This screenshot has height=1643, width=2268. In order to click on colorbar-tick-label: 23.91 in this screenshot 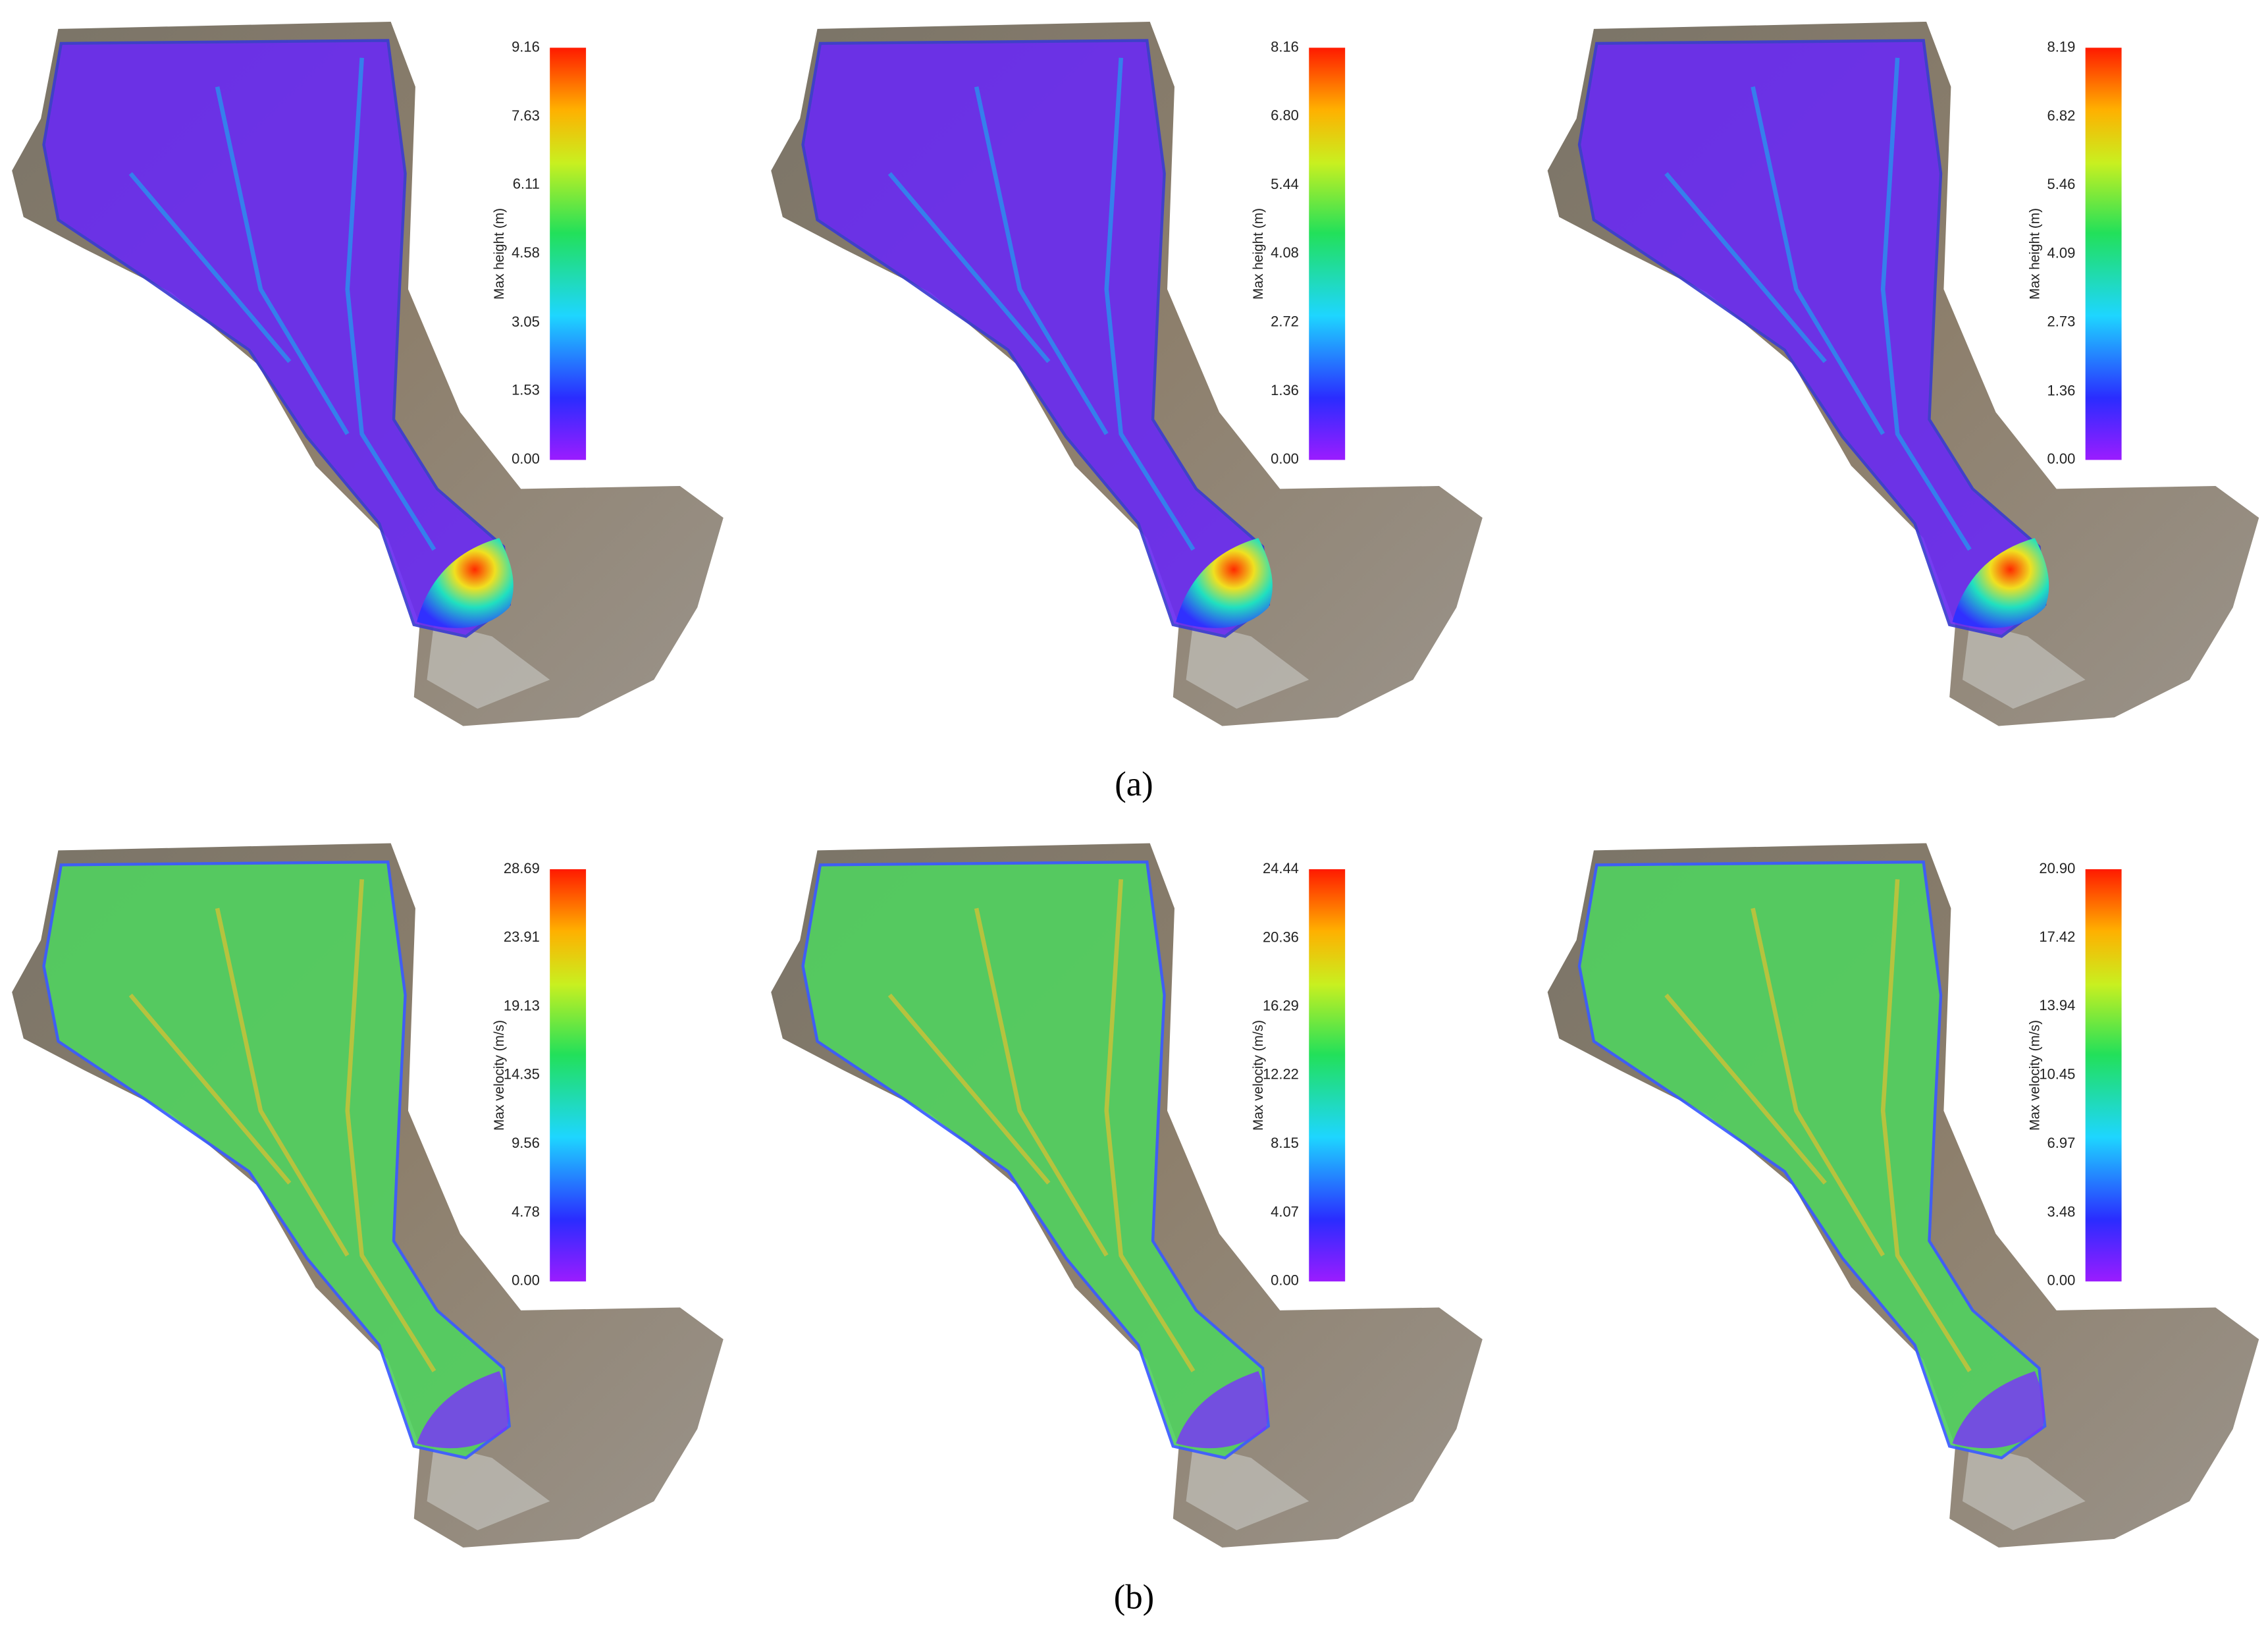, I will do `click(522, 937)`.